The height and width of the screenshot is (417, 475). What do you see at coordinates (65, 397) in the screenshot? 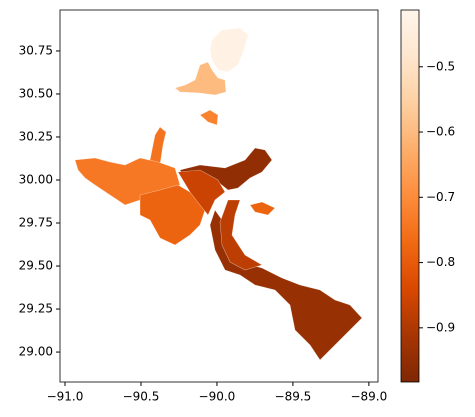
I see `x-tick-label: −91.0` at bounding box center [65, 397].